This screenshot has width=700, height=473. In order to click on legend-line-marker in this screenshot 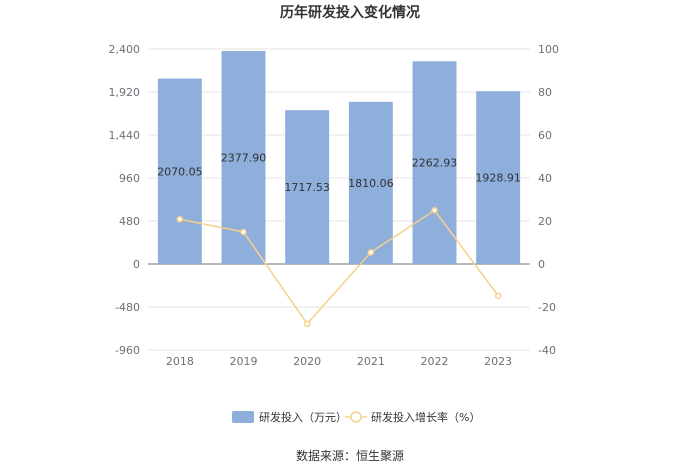, I will do `click(356, 417)`.